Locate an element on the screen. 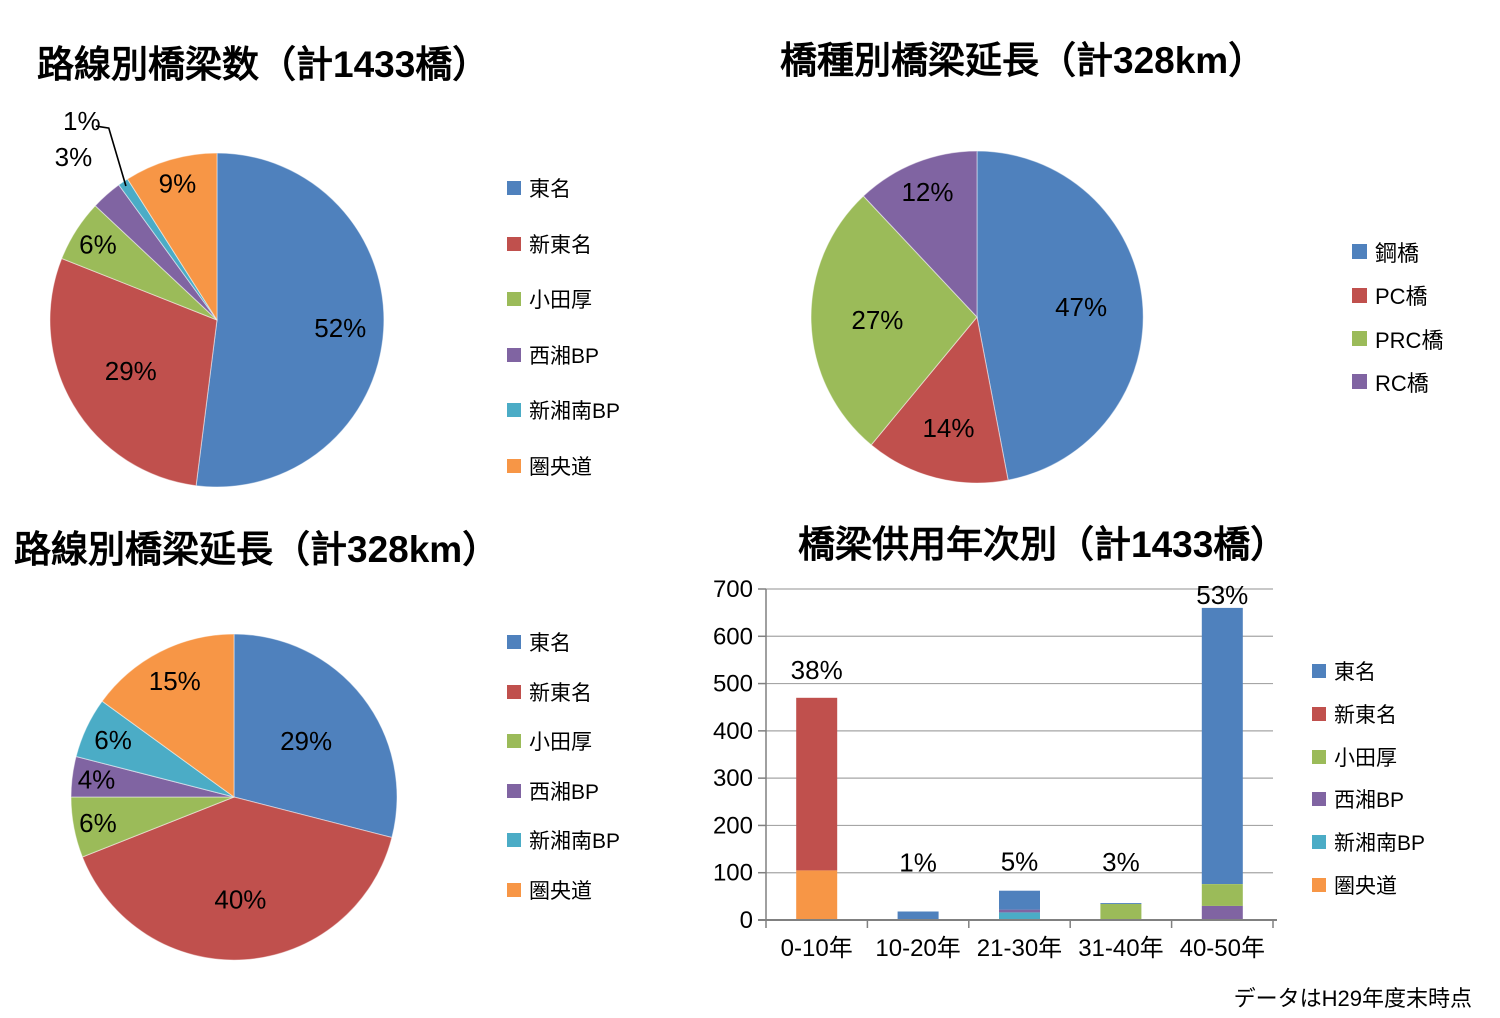  pie-percent-label-PC橋: 14% is located at coordinates (948, 428).